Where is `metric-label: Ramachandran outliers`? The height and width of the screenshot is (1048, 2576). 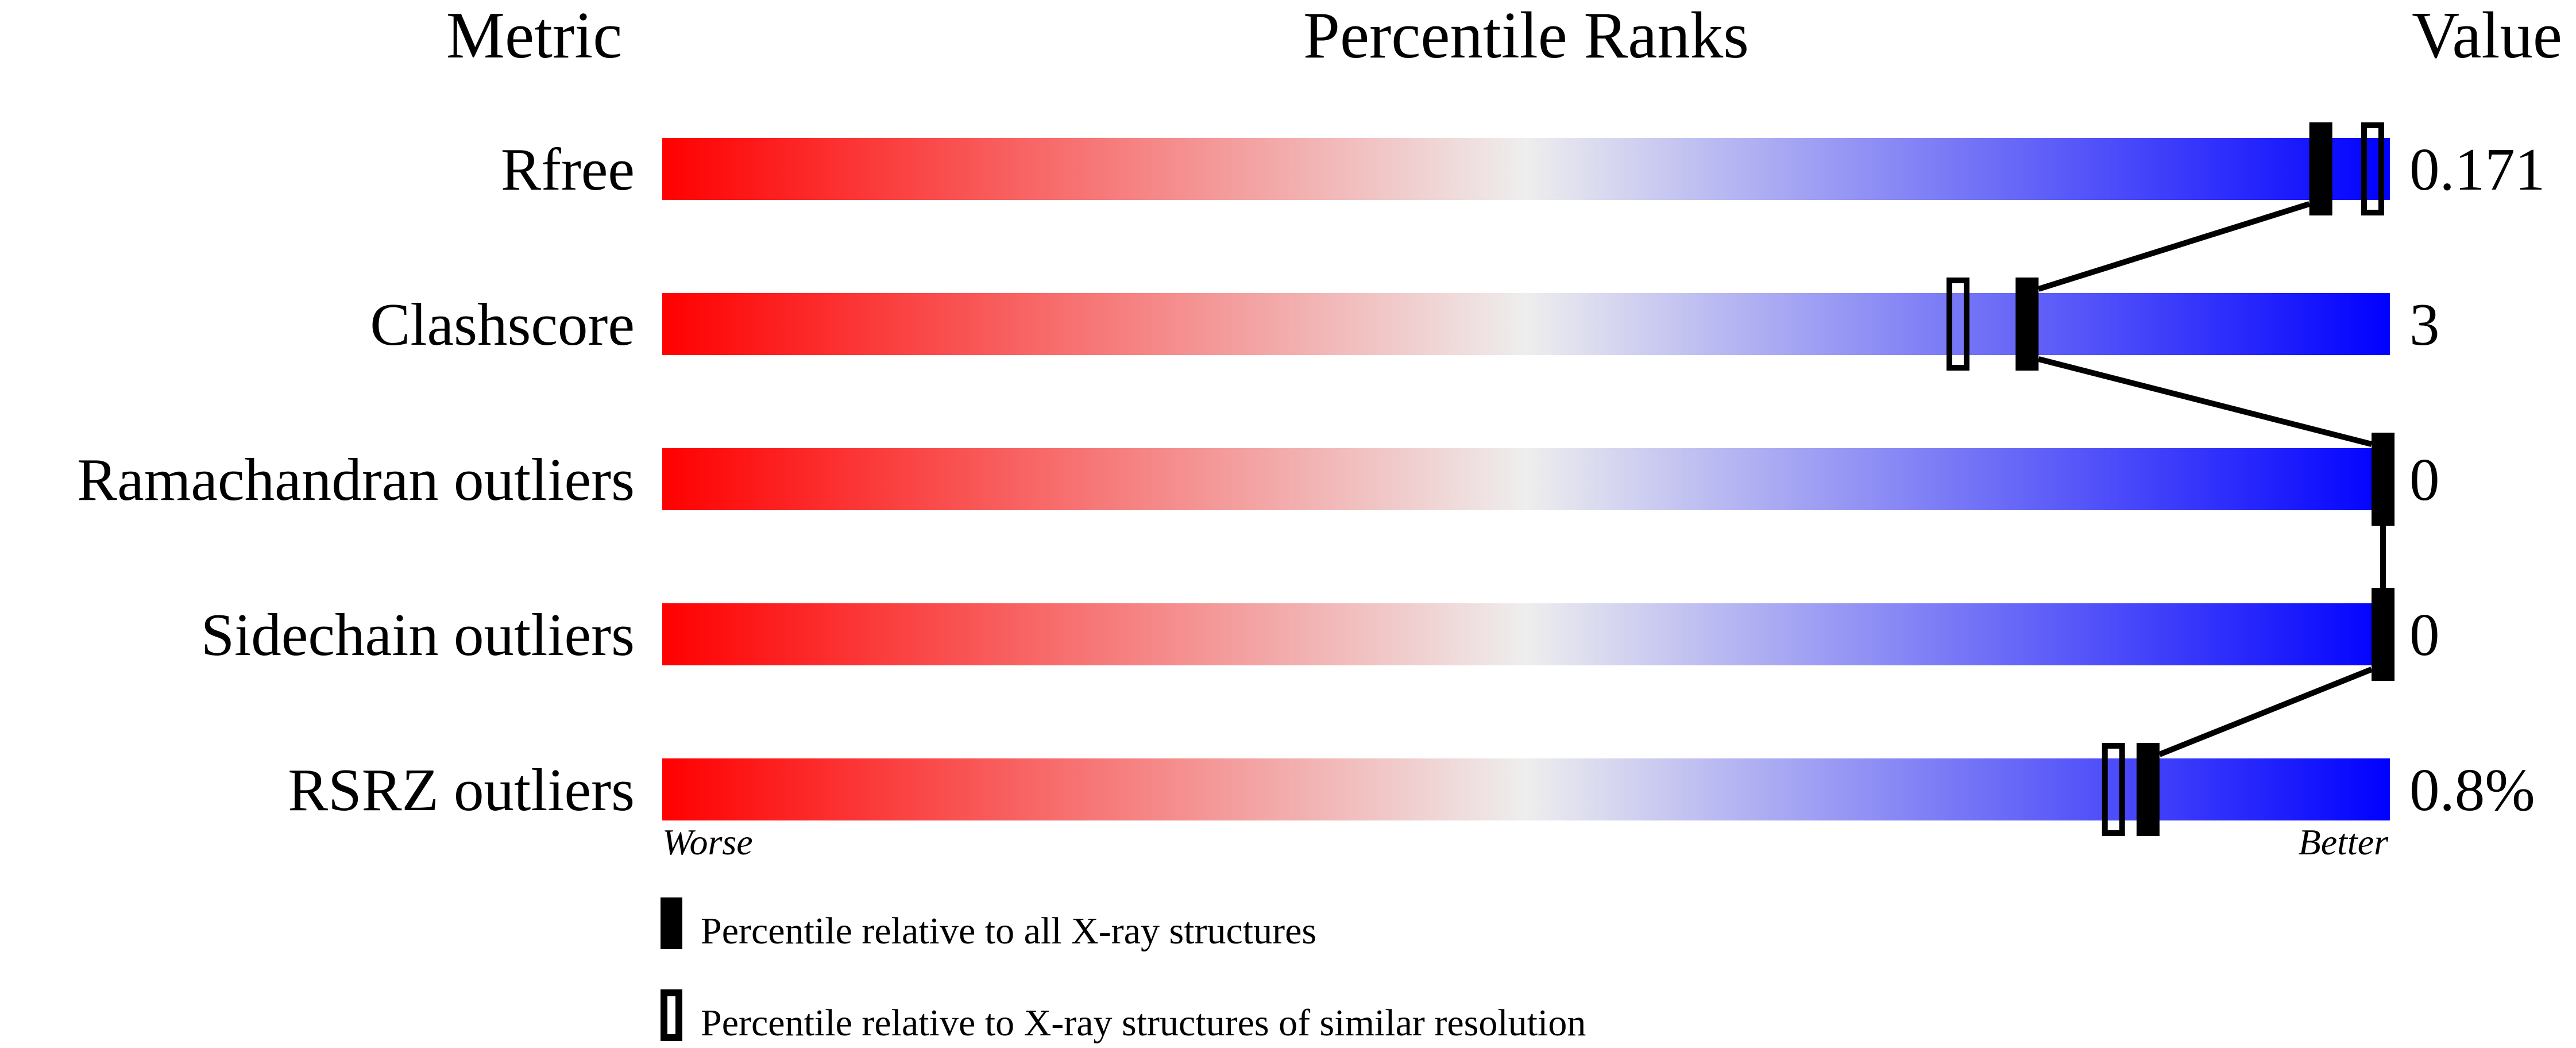
metric-label: Ramachandran outliers is located at coordinates (356, 479).